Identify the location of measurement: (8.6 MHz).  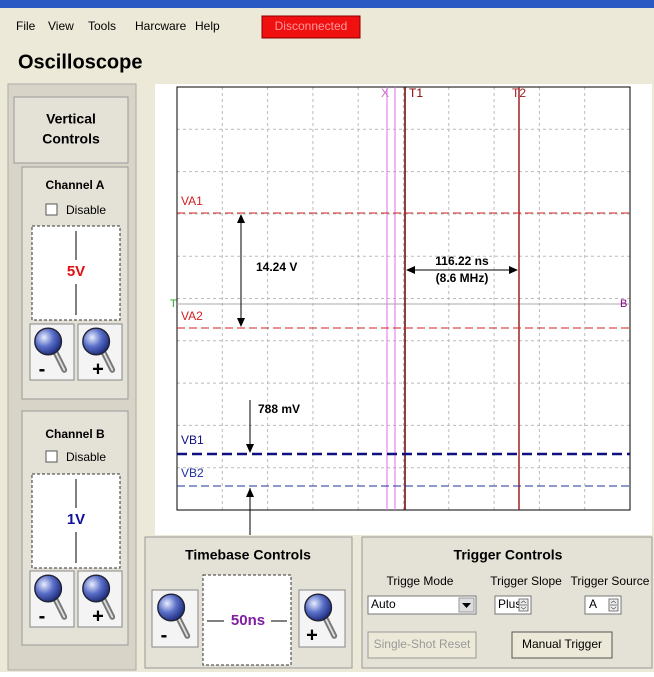
(462, 278).